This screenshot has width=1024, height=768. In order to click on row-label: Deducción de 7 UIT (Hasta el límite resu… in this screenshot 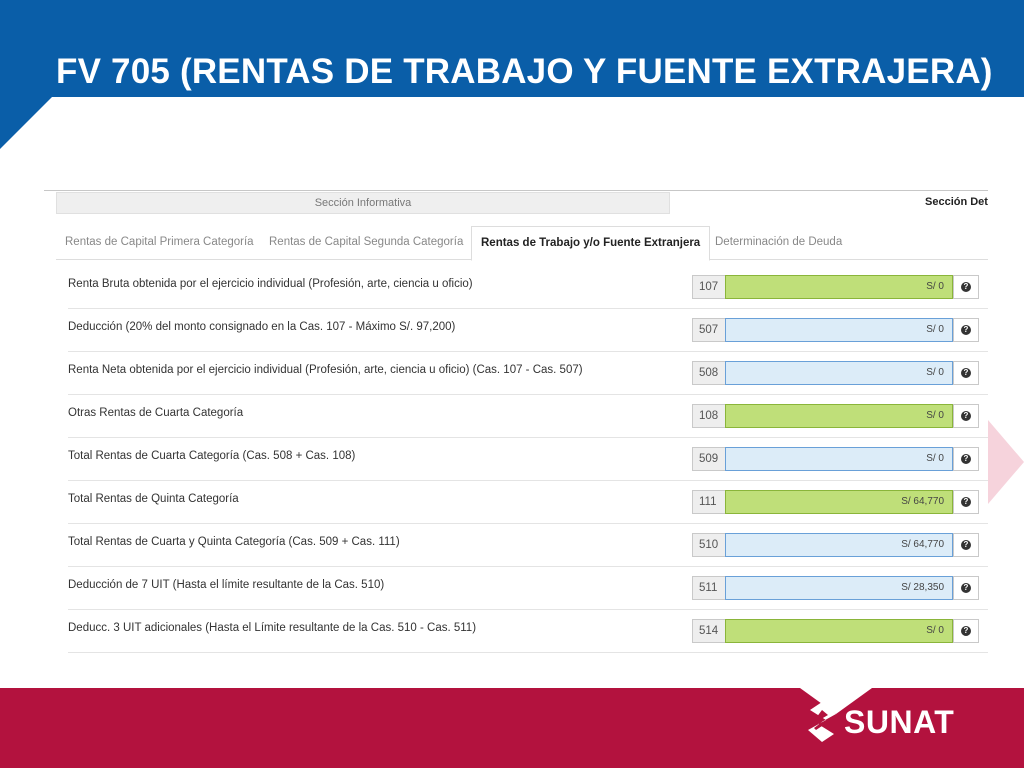, I will do `click(226, 585)`.